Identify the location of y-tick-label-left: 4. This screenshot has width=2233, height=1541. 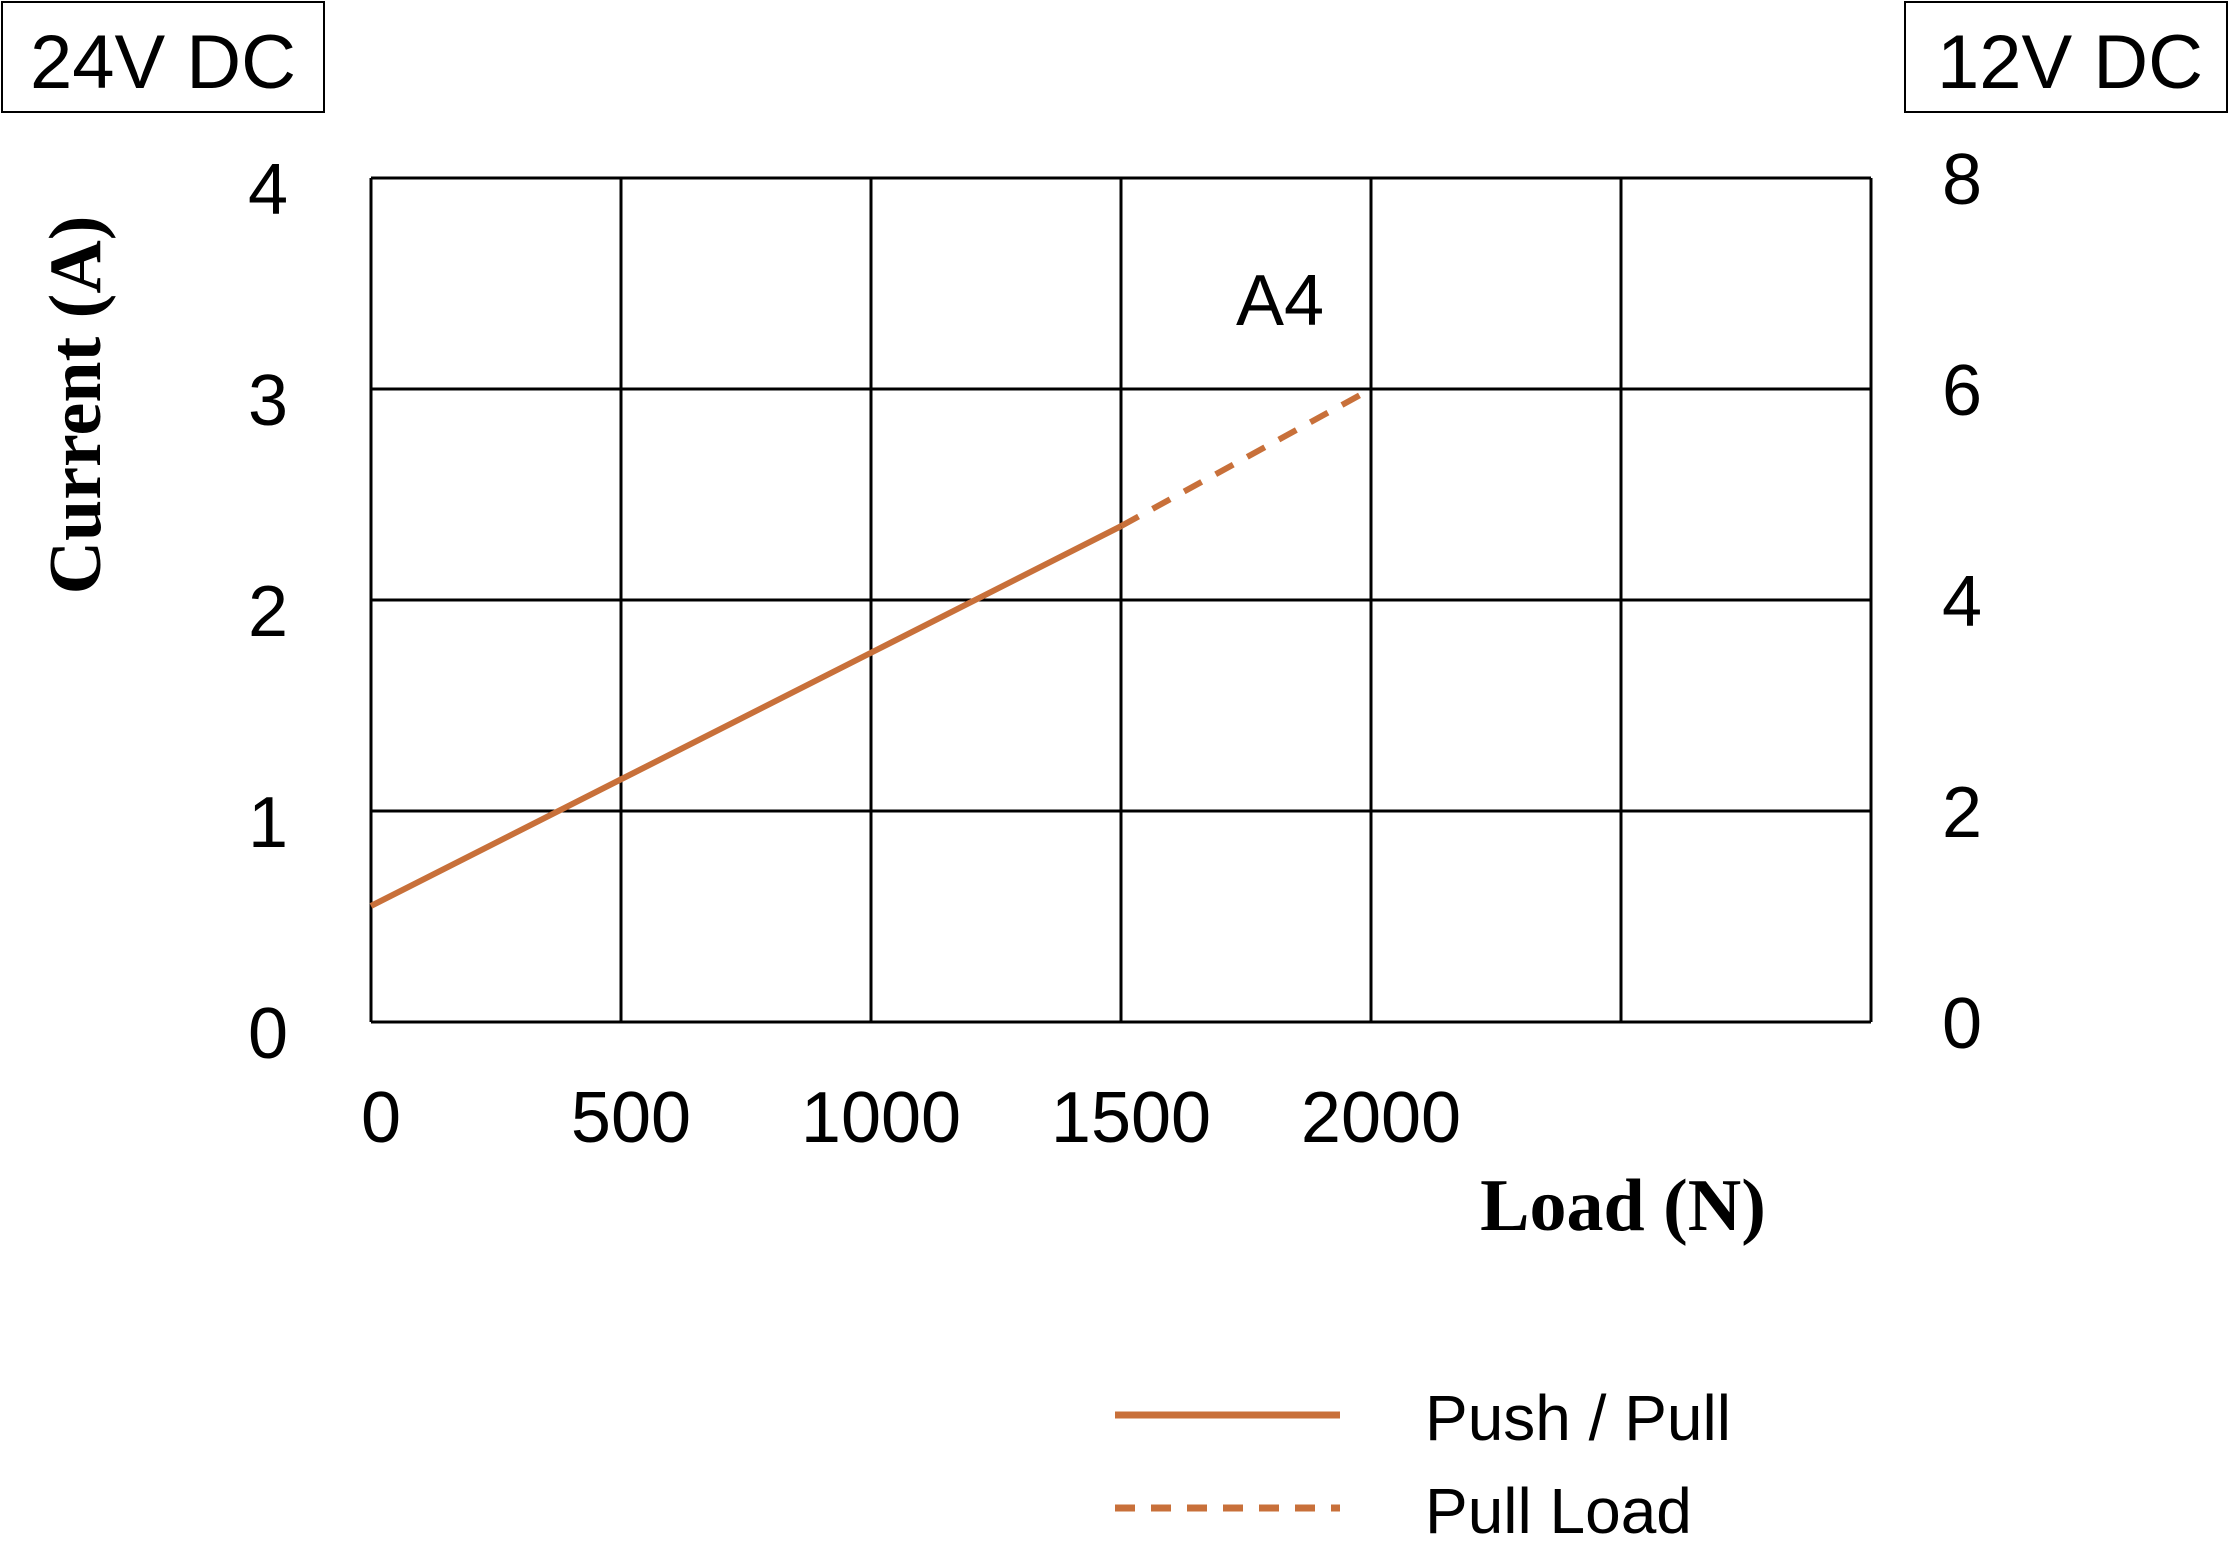
(268, 190).